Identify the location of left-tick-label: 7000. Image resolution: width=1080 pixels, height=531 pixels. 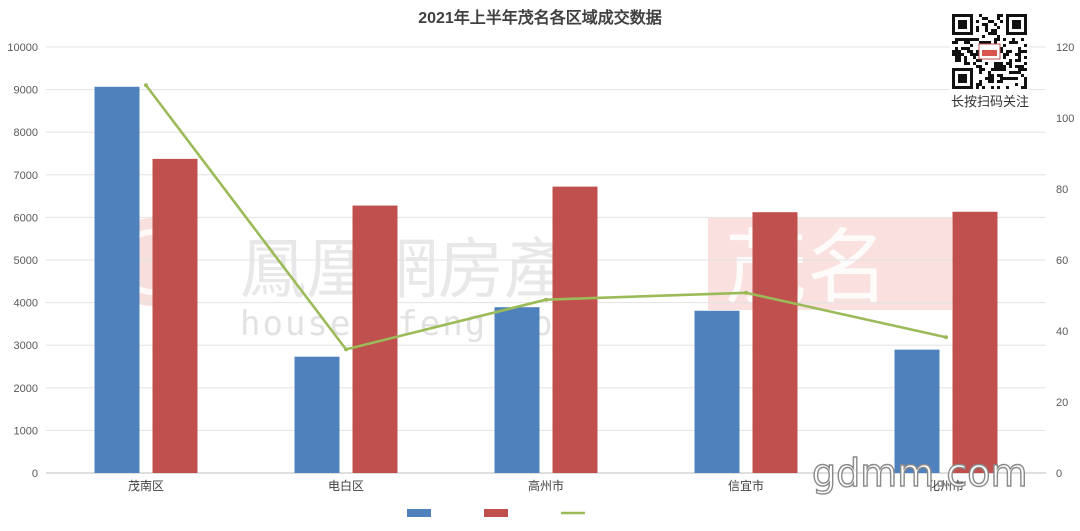
(26, 176).